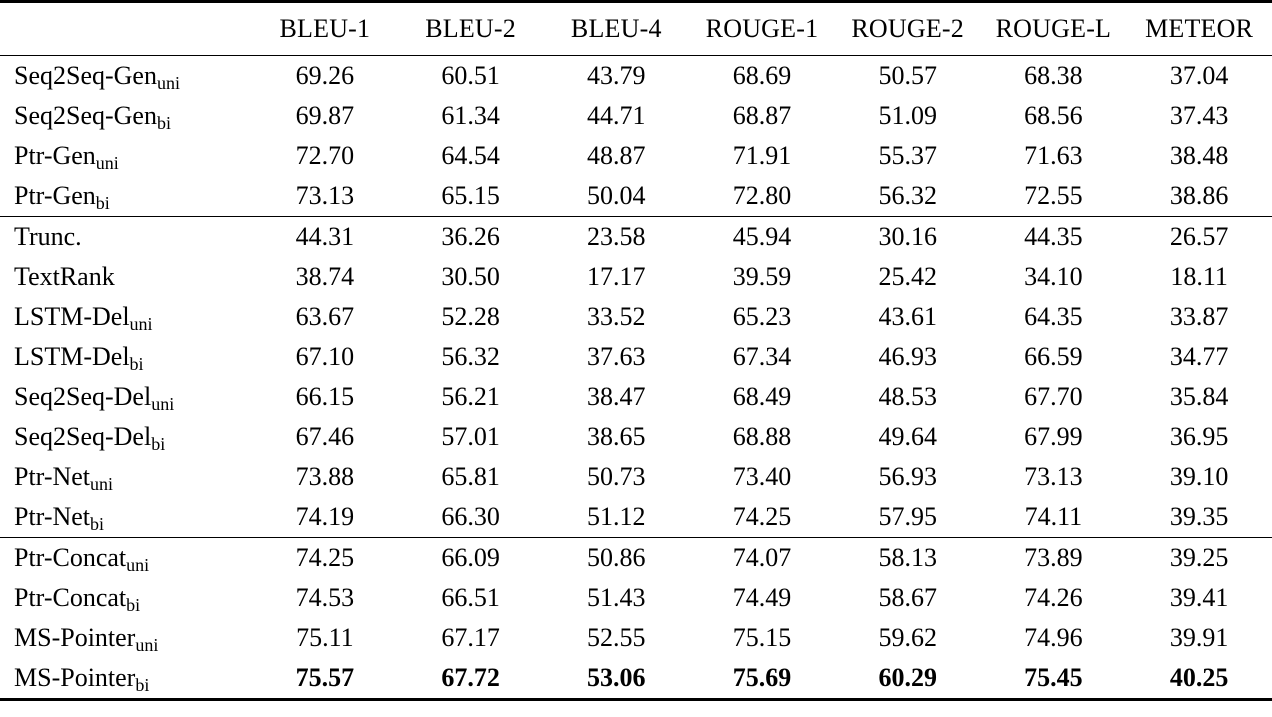 This screenshot has width=1272, height=717. Describe the element at coordinates (907, 155) in the screenshot. I see `metric-value-cell: 55.37` at that location.